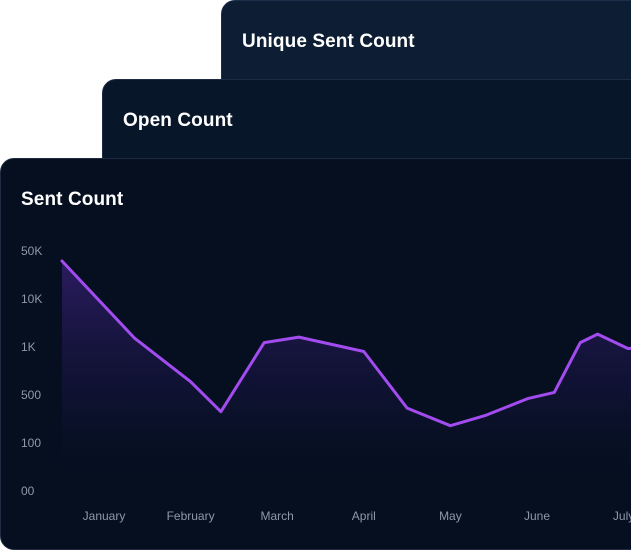  Describe the element at coordinates (28, 491) in the screenshot. I see `y-tick-label: 00` at that location.